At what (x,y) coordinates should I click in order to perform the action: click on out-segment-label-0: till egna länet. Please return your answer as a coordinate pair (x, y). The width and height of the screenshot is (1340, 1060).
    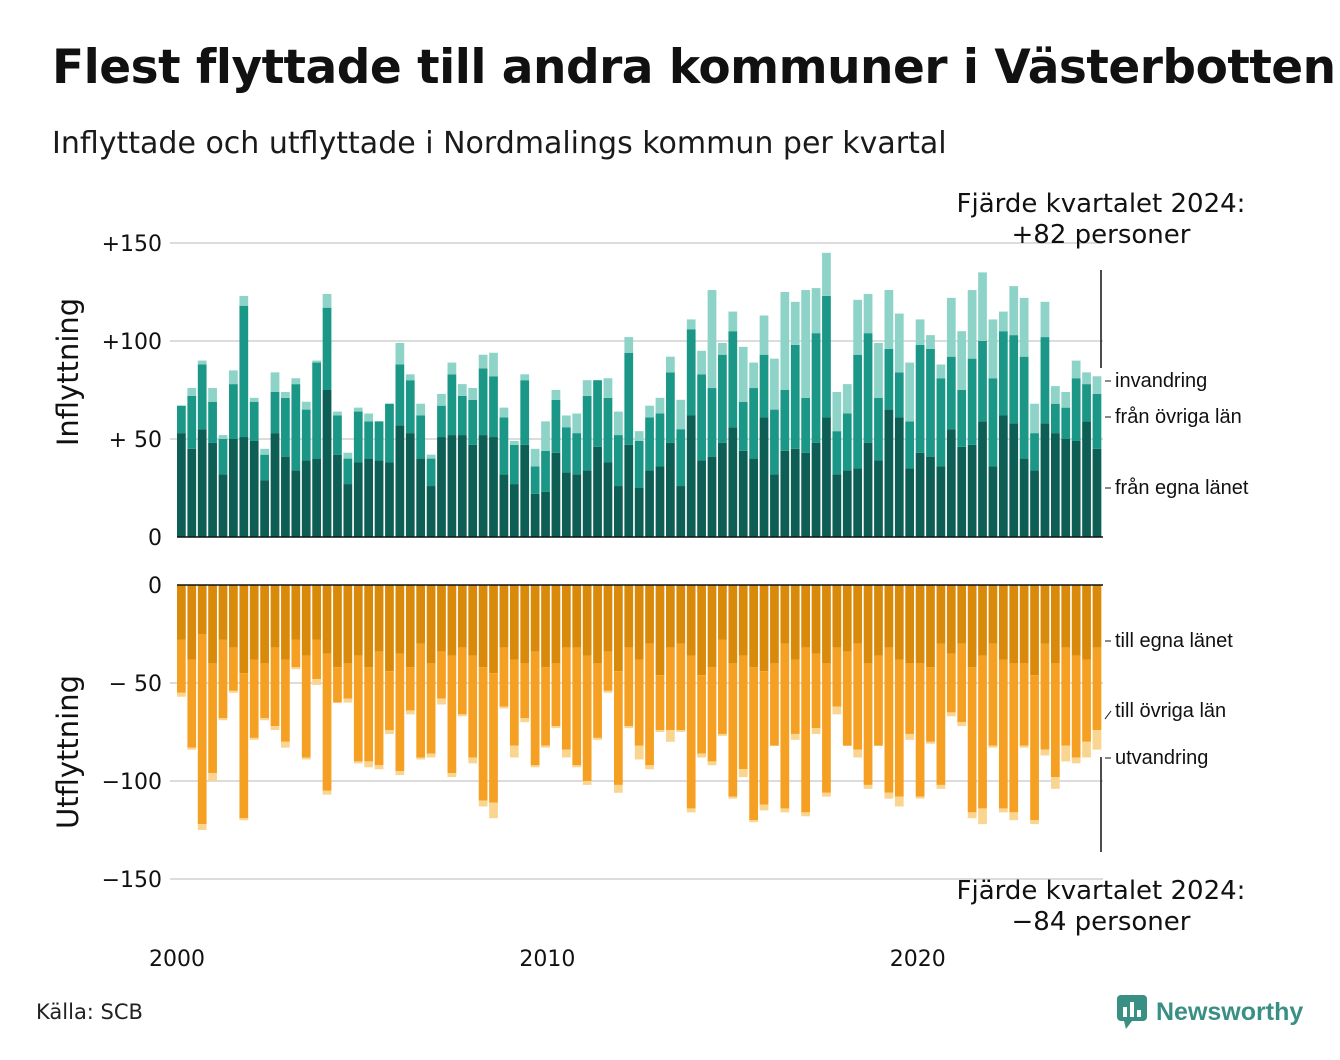
    Looking at the image, I should click on (1174, 641).